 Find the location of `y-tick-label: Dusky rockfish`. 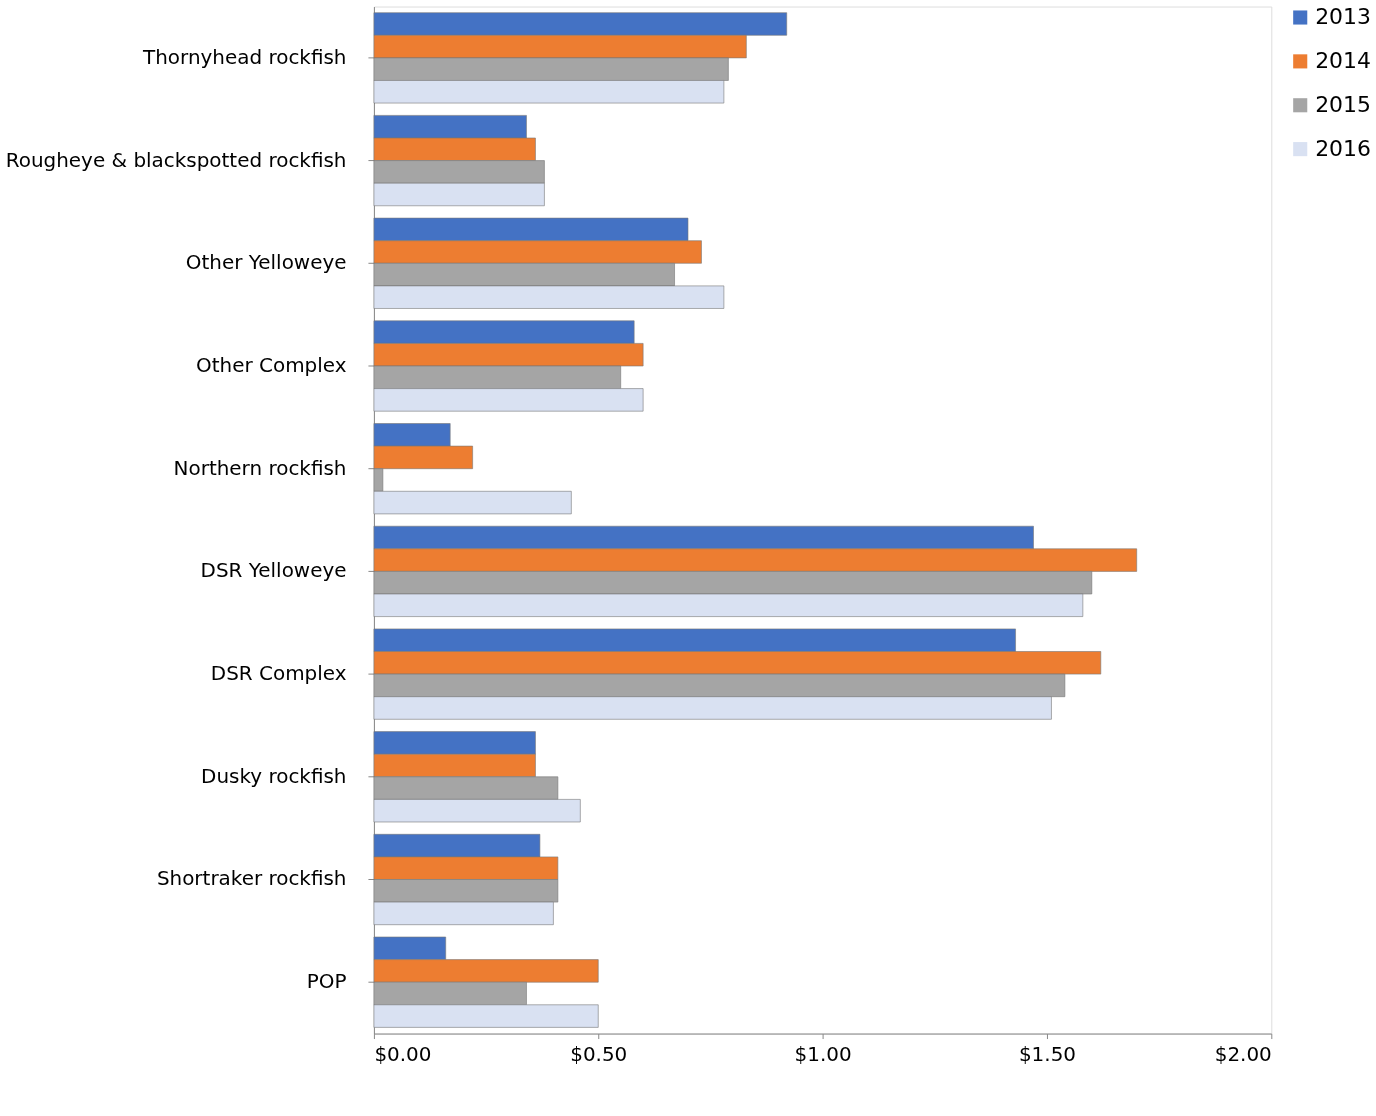

y-tick-label: Dusky rockfish is located at coordinates (274, 775).